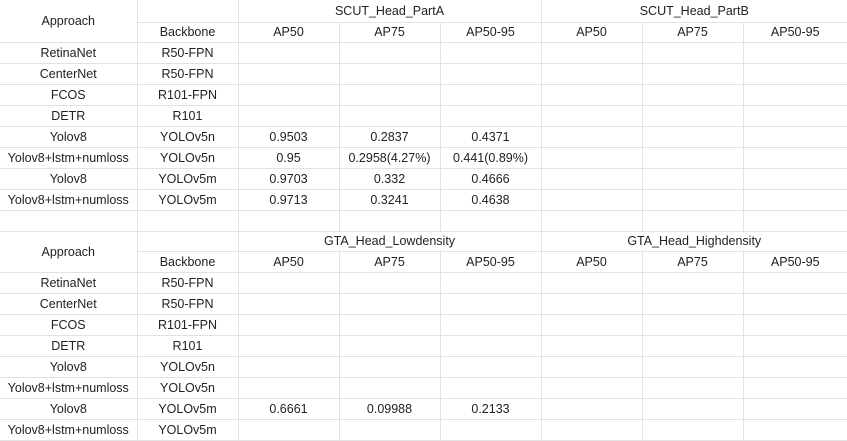 This screenshot has height=441, width=847. I want to click on value-cell: 0.441(0.89%), so click(490, 157).